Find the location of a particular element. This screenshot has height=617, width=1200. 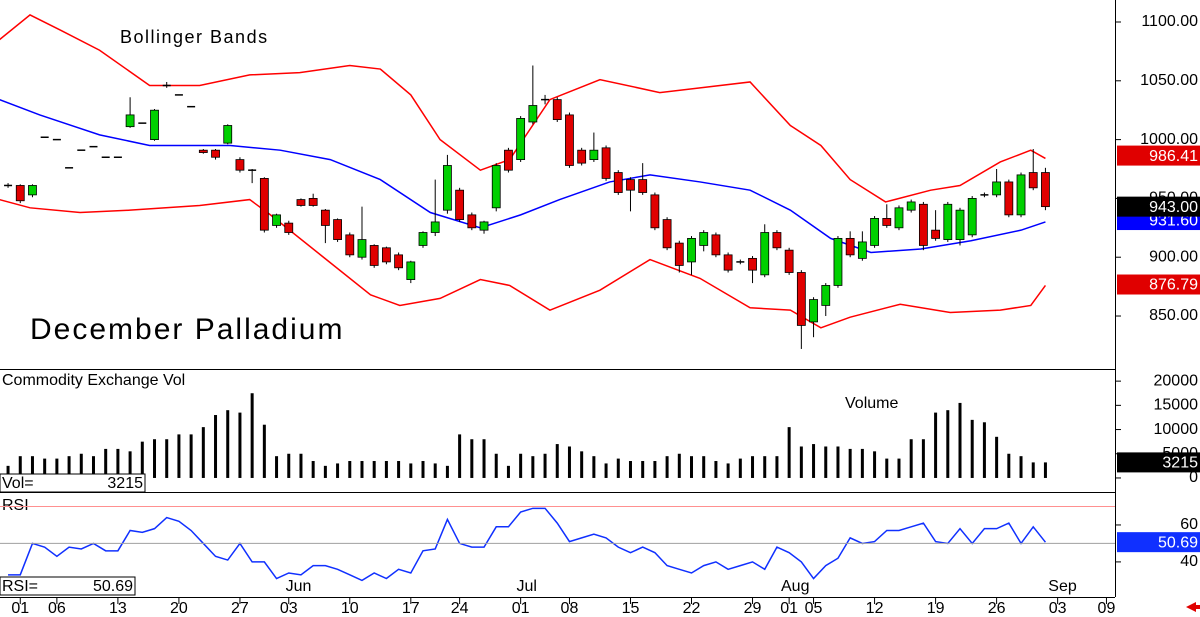

y-tick-label: 850.00 is located at coordinates (1173, 315).